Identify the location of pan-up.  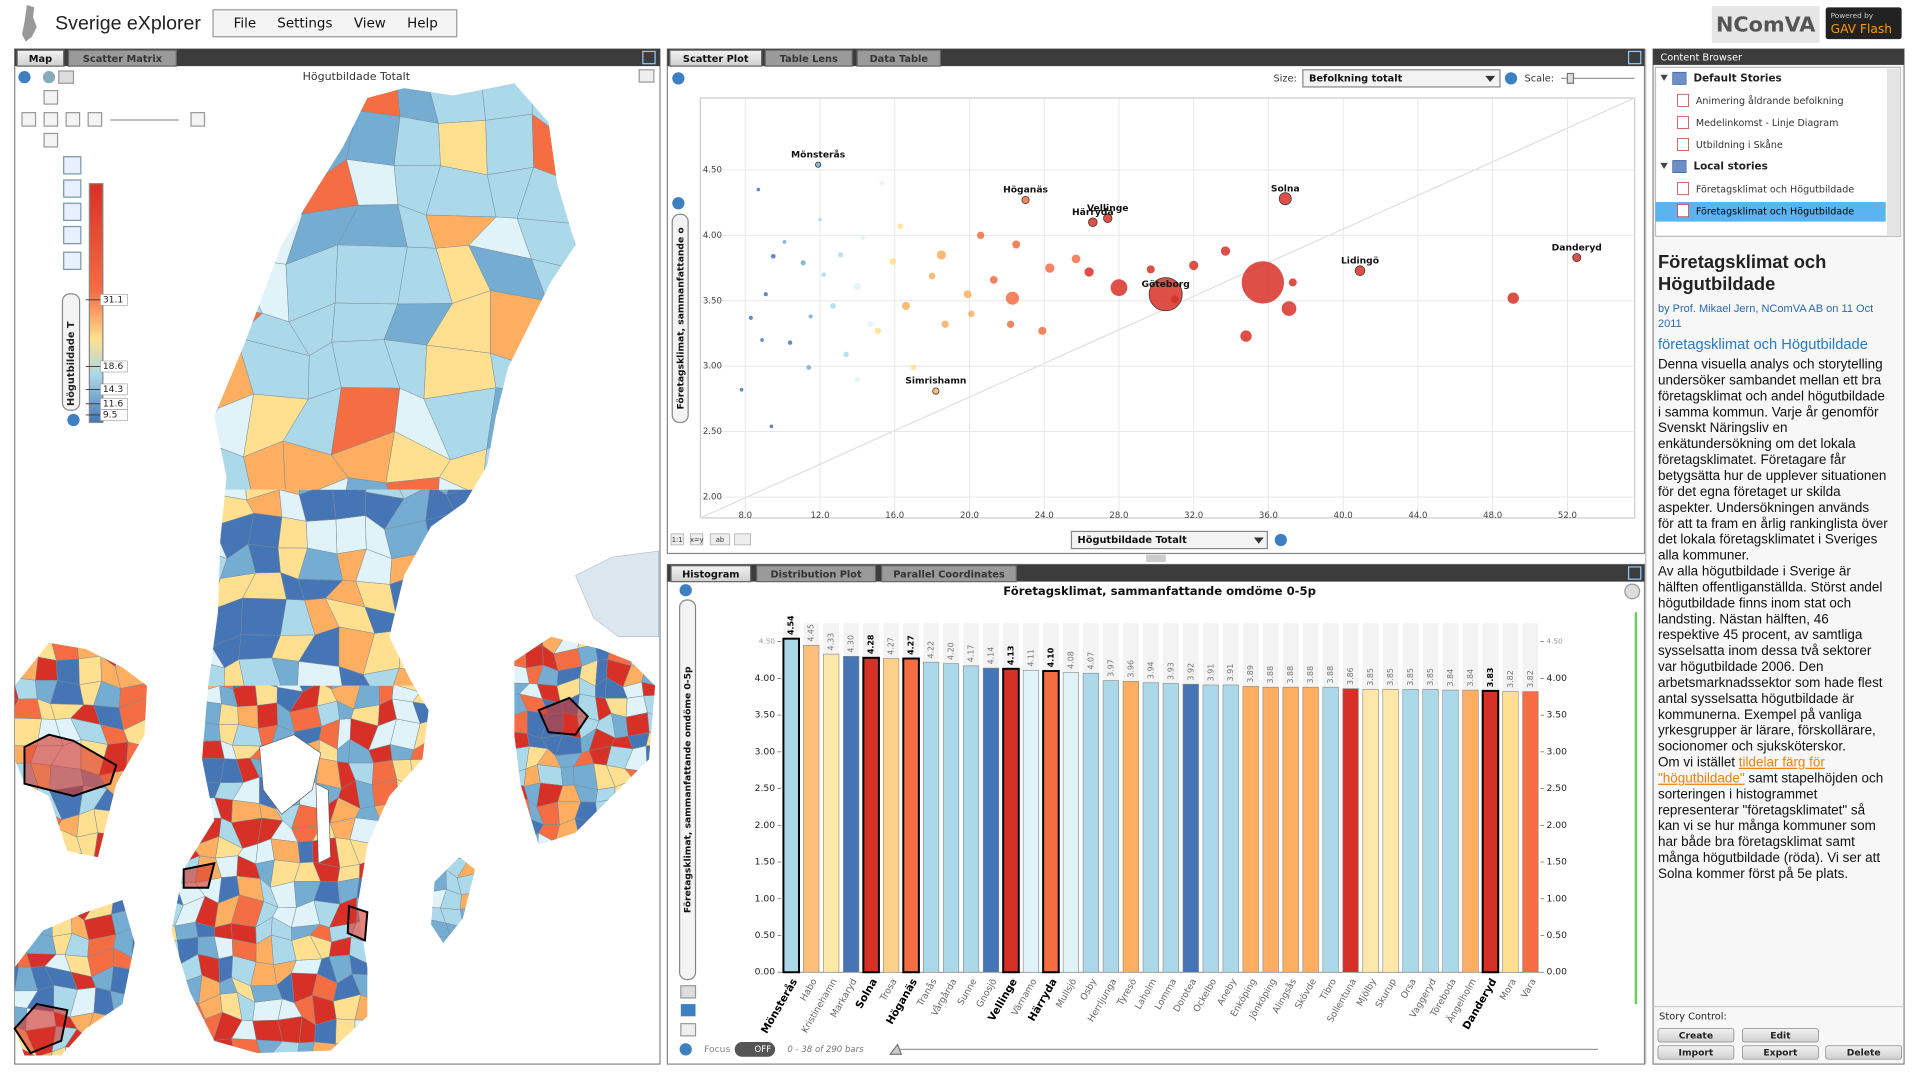
(51, 97).